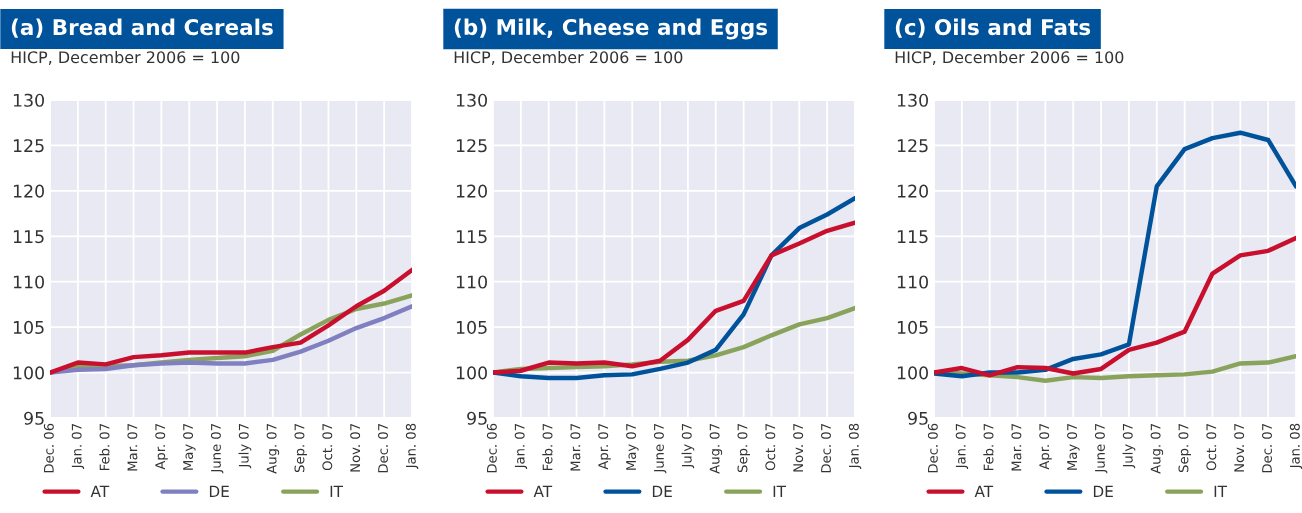  Describe the element at coordinates (611, 29) in the screenshot. I see `chart-title: (b) Milk, Cheese and Eggs` at that location.